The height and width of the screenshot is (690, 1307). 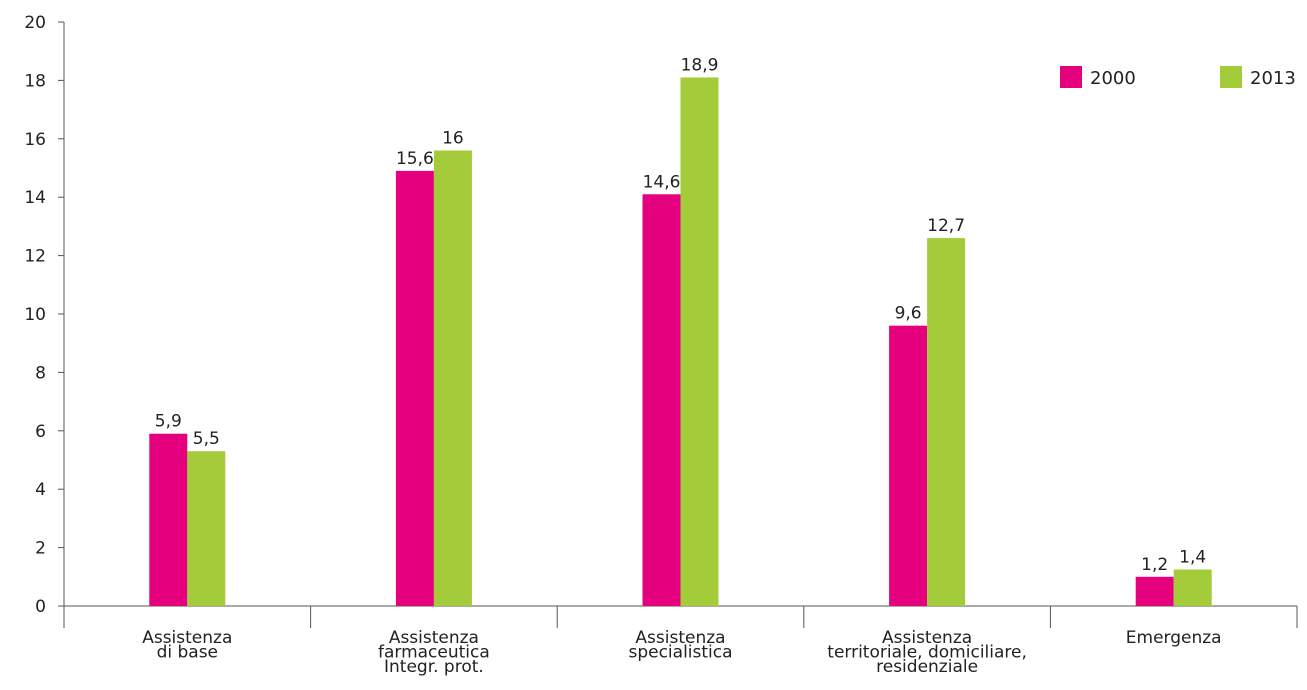 I want to click on data-label-2000-2: 14,6, so click(x=662, y=182).